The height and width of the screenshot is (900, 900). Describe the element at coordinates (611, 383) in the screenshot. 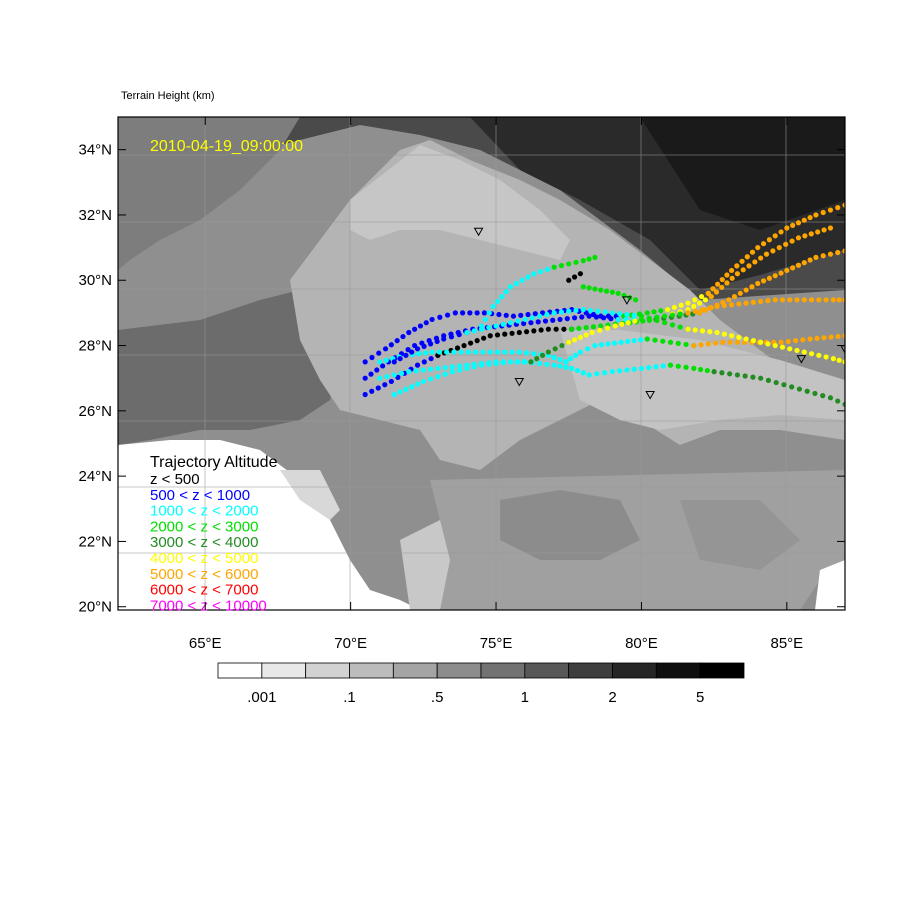

I see `trajectory` at that location.